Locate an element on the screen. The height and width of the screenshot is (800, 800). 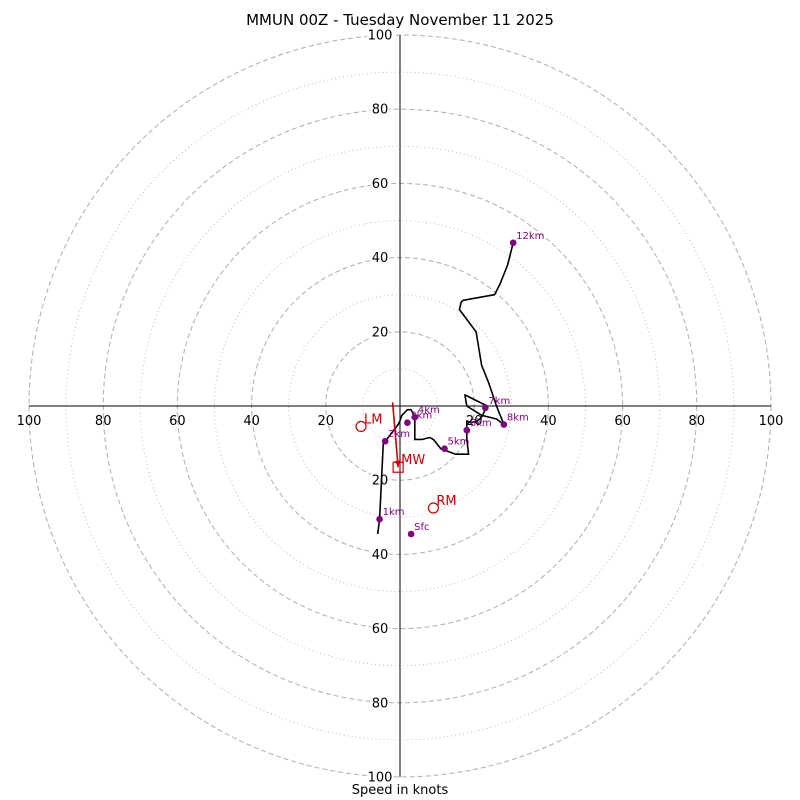
mean-wind-arrow is located at coordinates (395, 435).